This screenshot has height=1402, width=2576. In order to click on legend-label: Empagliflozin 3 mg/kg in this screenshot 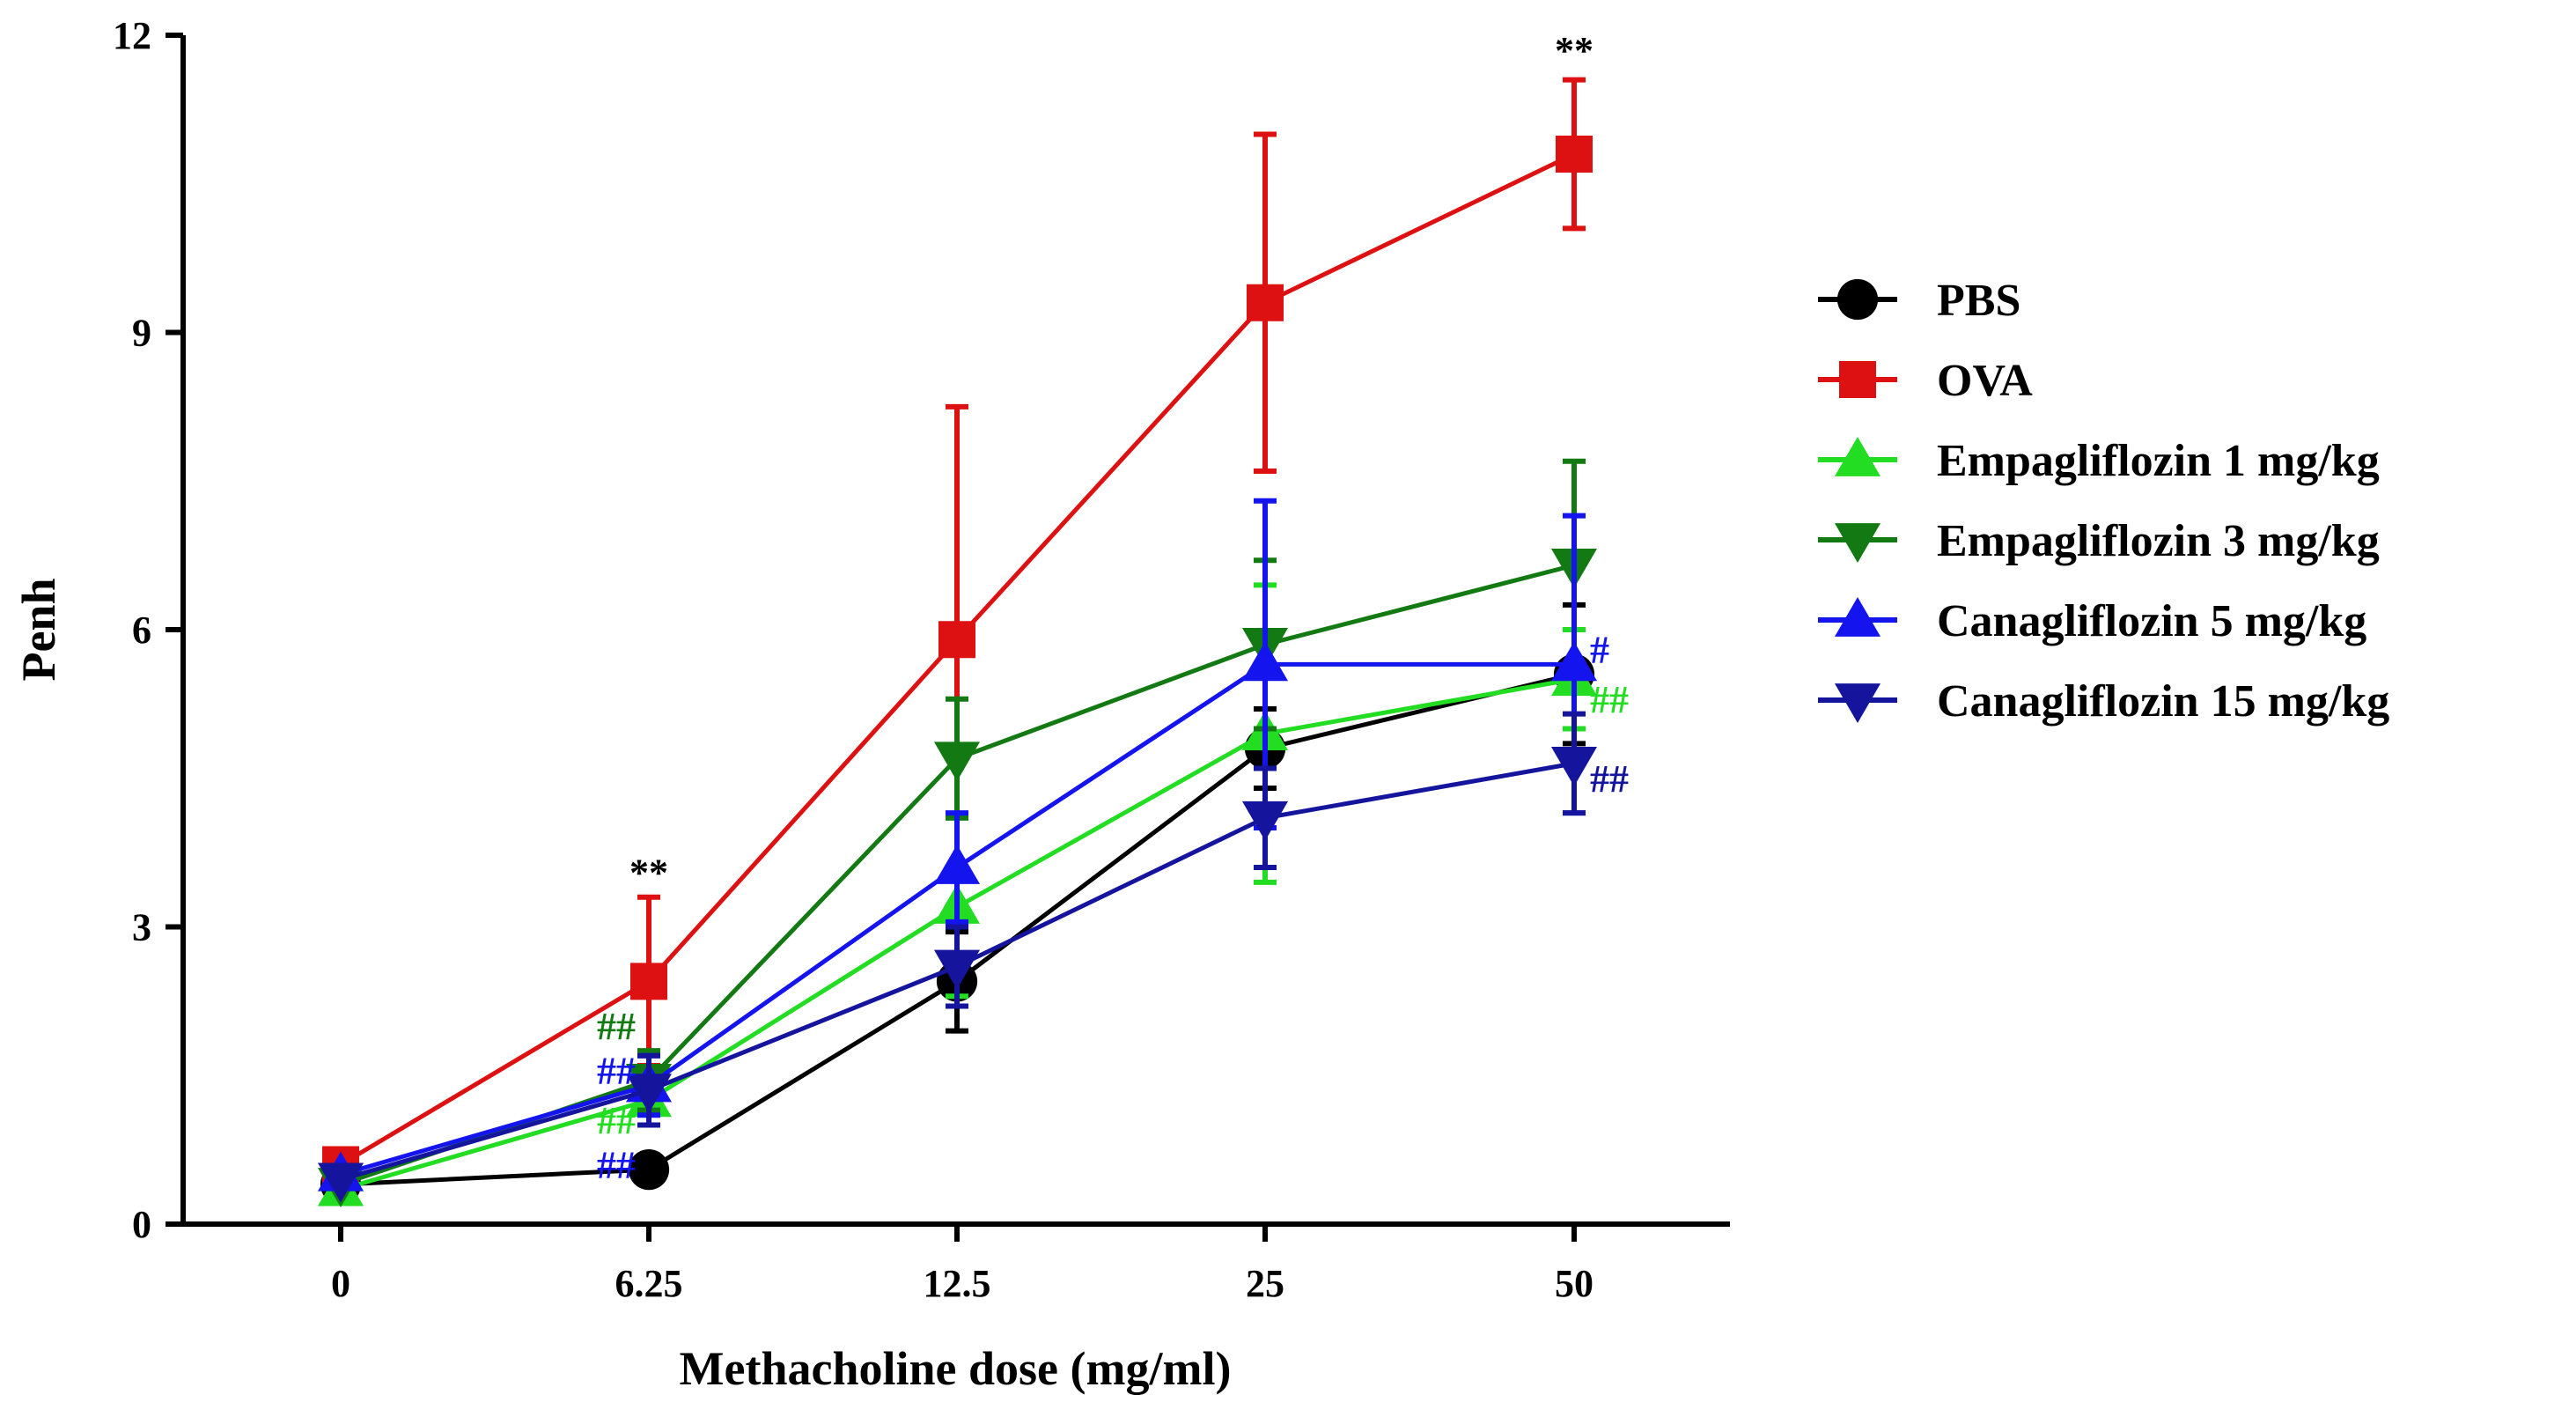, I will do `click(2158, 541)`.